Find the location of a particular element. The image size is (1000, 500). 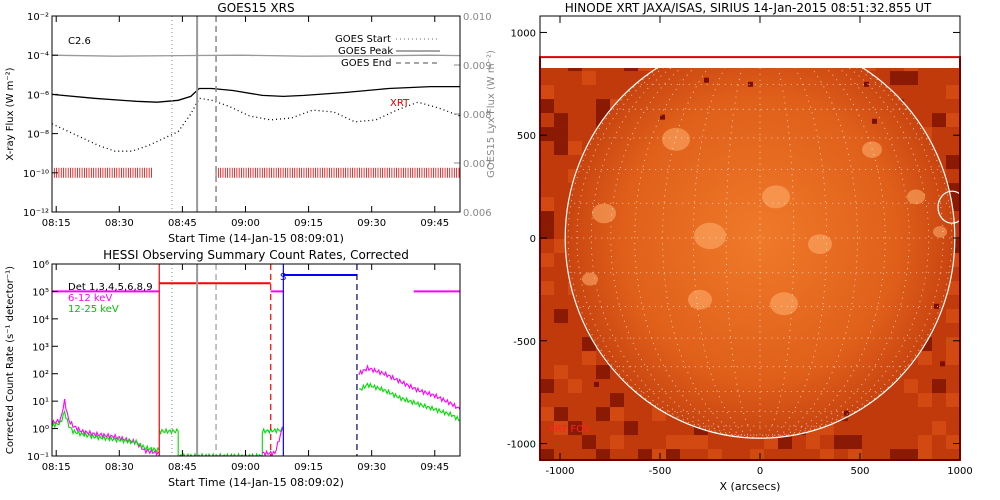

longitude-line is located at coordinates (726, 253).